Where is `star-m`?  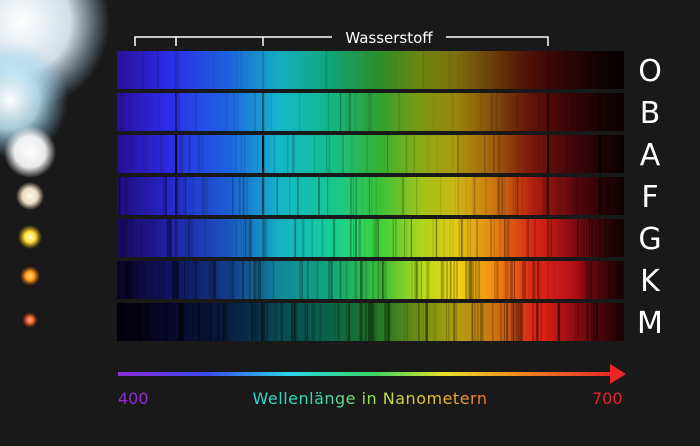 star-m is located at coordinates (30, 320).